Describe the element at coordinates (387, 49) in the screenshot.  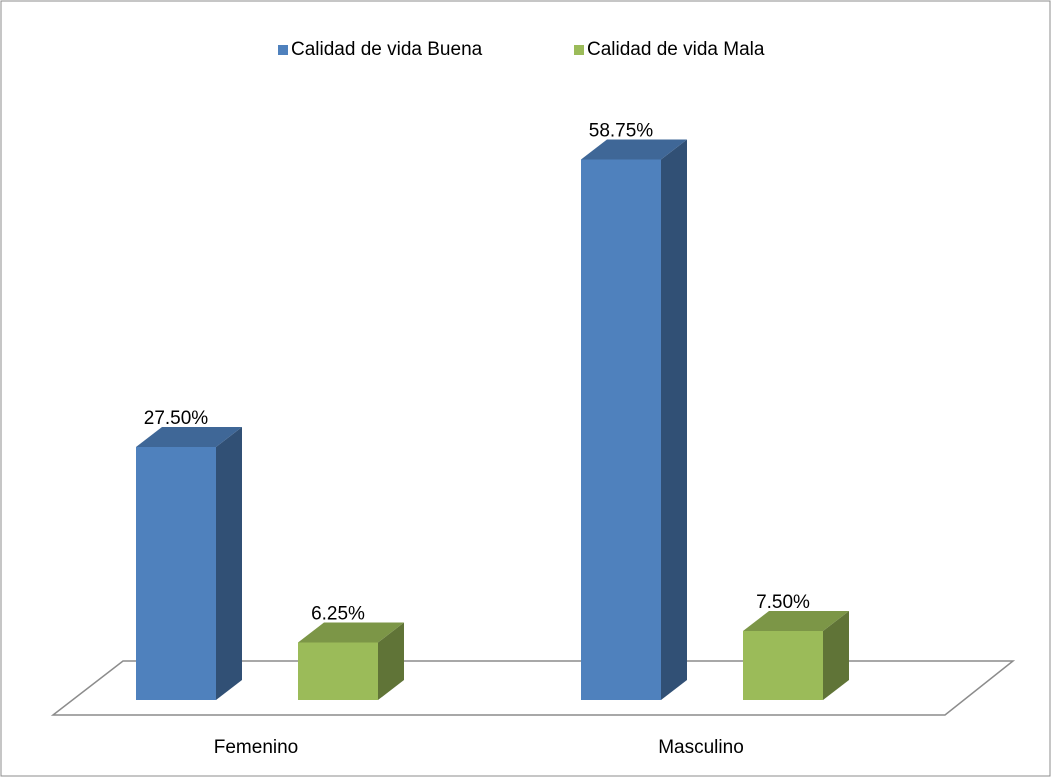
I see `legend-label: Calidad de vida Buena` at that location.